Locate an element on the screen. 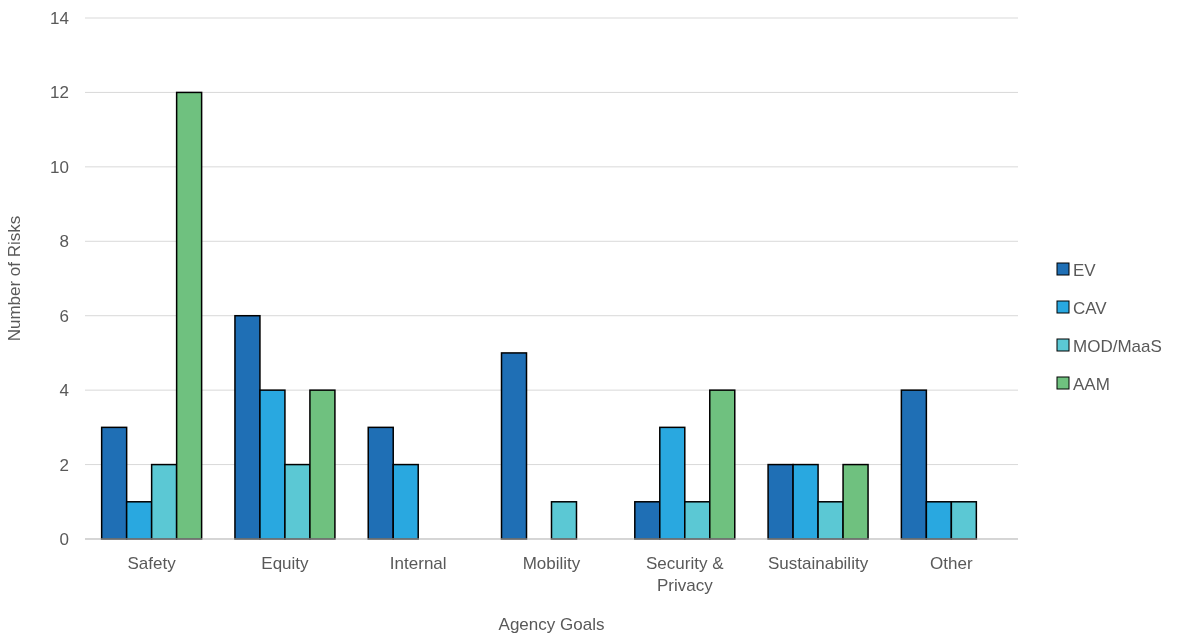 This screenshot has height=636, width=1189. y-tick-label: 14 is located at coordinates (59, 18).